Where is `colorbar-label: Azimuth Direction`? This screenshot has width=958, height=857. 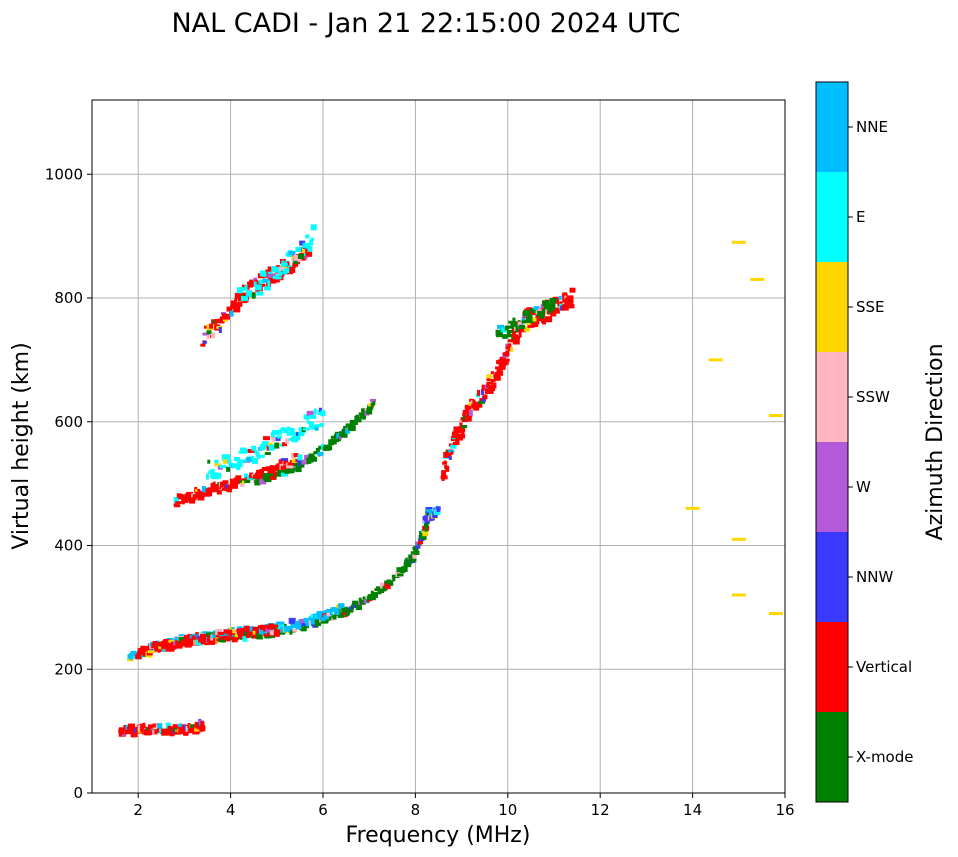
colorbar-label: Azimuth Direction is located at coordinates (935, 441).